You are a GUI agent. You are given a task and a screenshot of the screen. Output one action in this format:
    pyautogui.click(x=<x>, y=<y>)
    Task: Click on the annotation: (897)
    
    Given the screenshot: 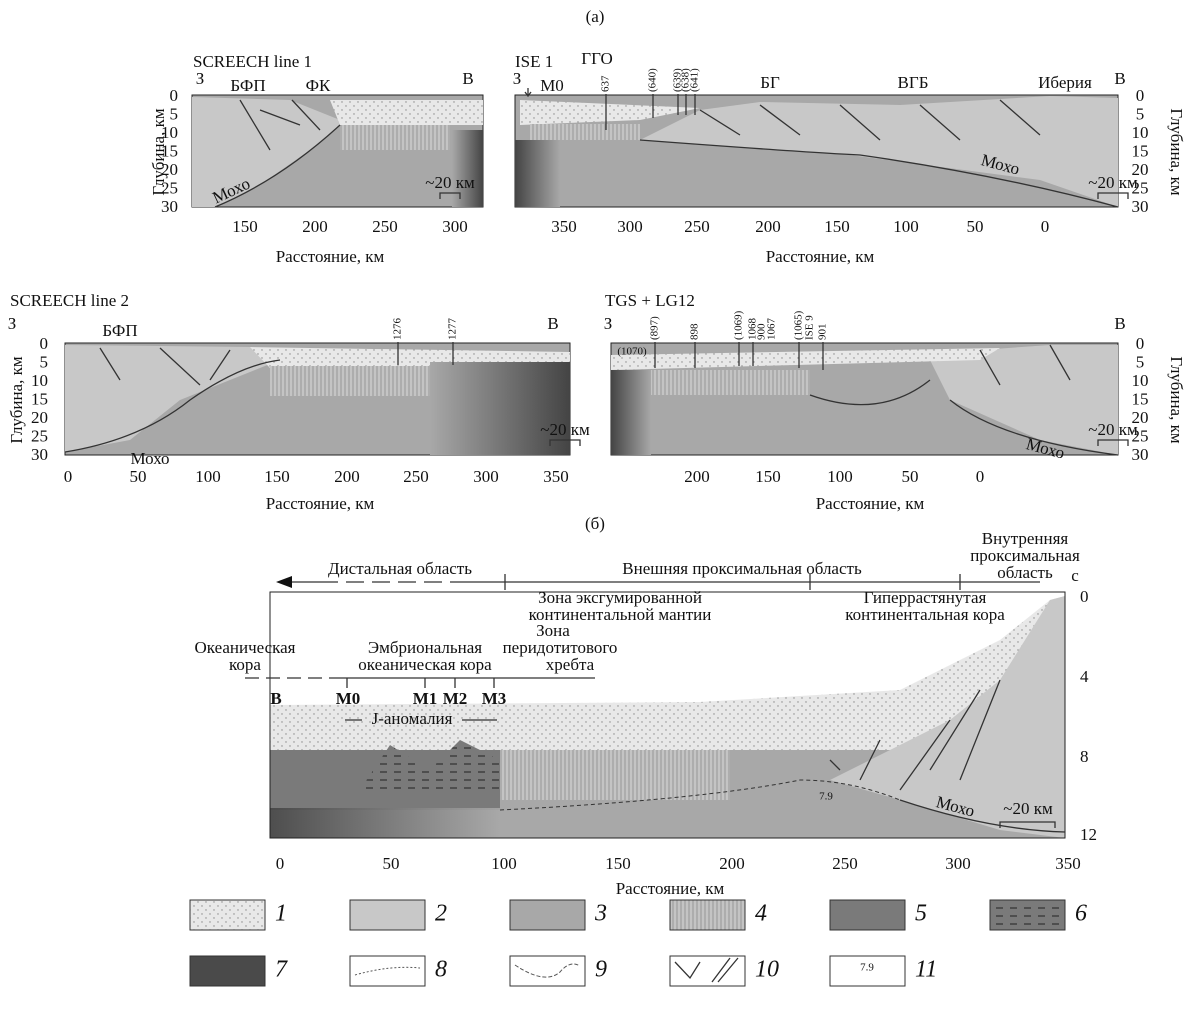 What is the action you would take?
    pyautogui.click(x=655, y=328)
    